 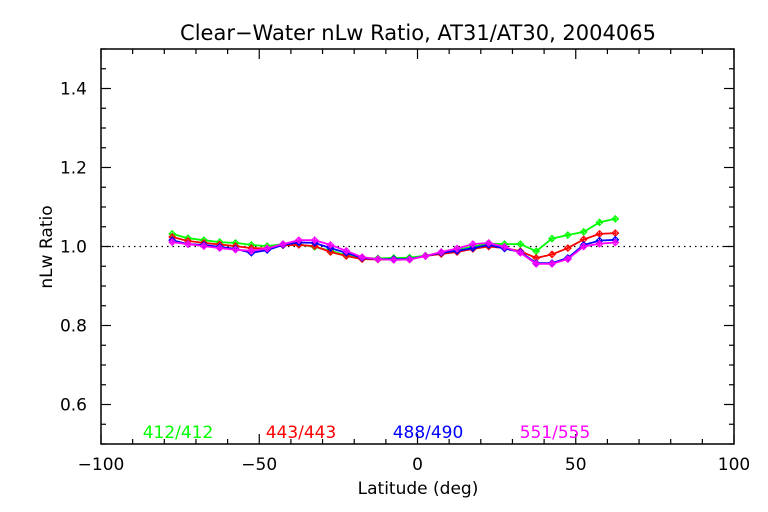 What do you see at coordinates (101, 465) in the screenshot?
I see `x-tick-label: −100` at bounding box center [101, 465].